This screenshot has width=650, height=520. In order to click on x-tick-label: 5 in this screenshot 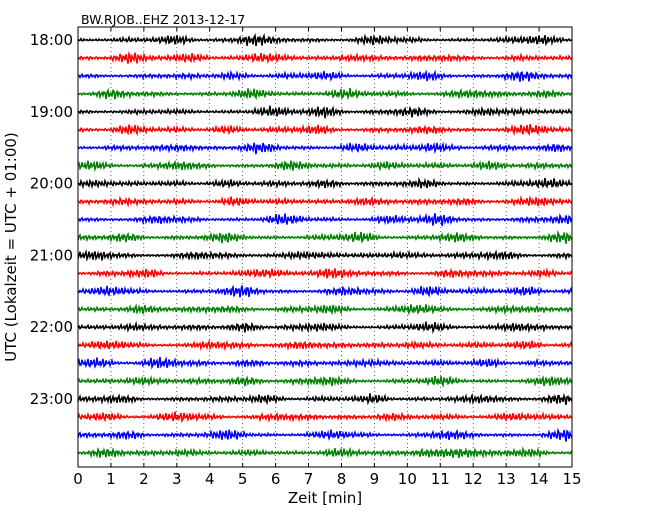, I will do `click(243, 479)`.